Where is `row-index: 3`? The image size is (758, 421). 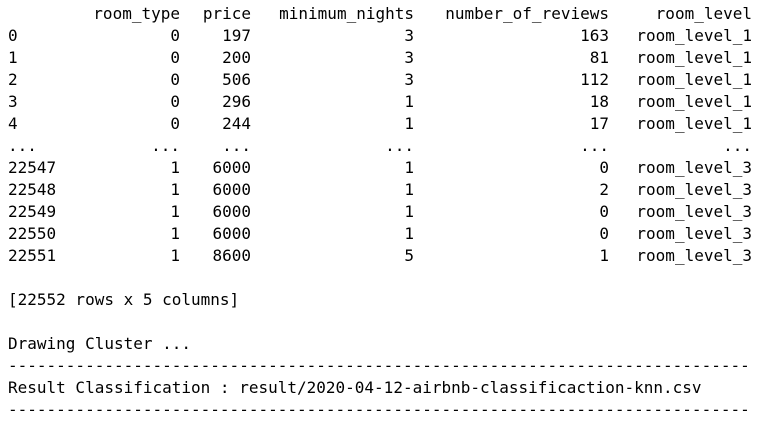
row-index: 3 is located at coordinates (13, 102).